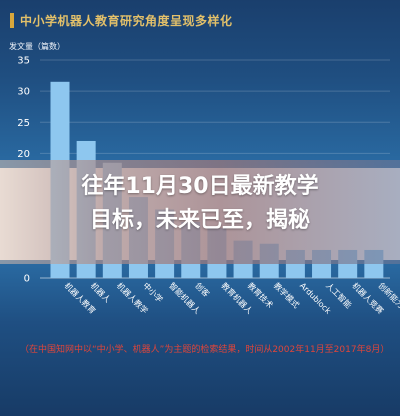 This screenshot has height=416, width=400. I want to click on y-tick-label: 35, so click(23, 61).